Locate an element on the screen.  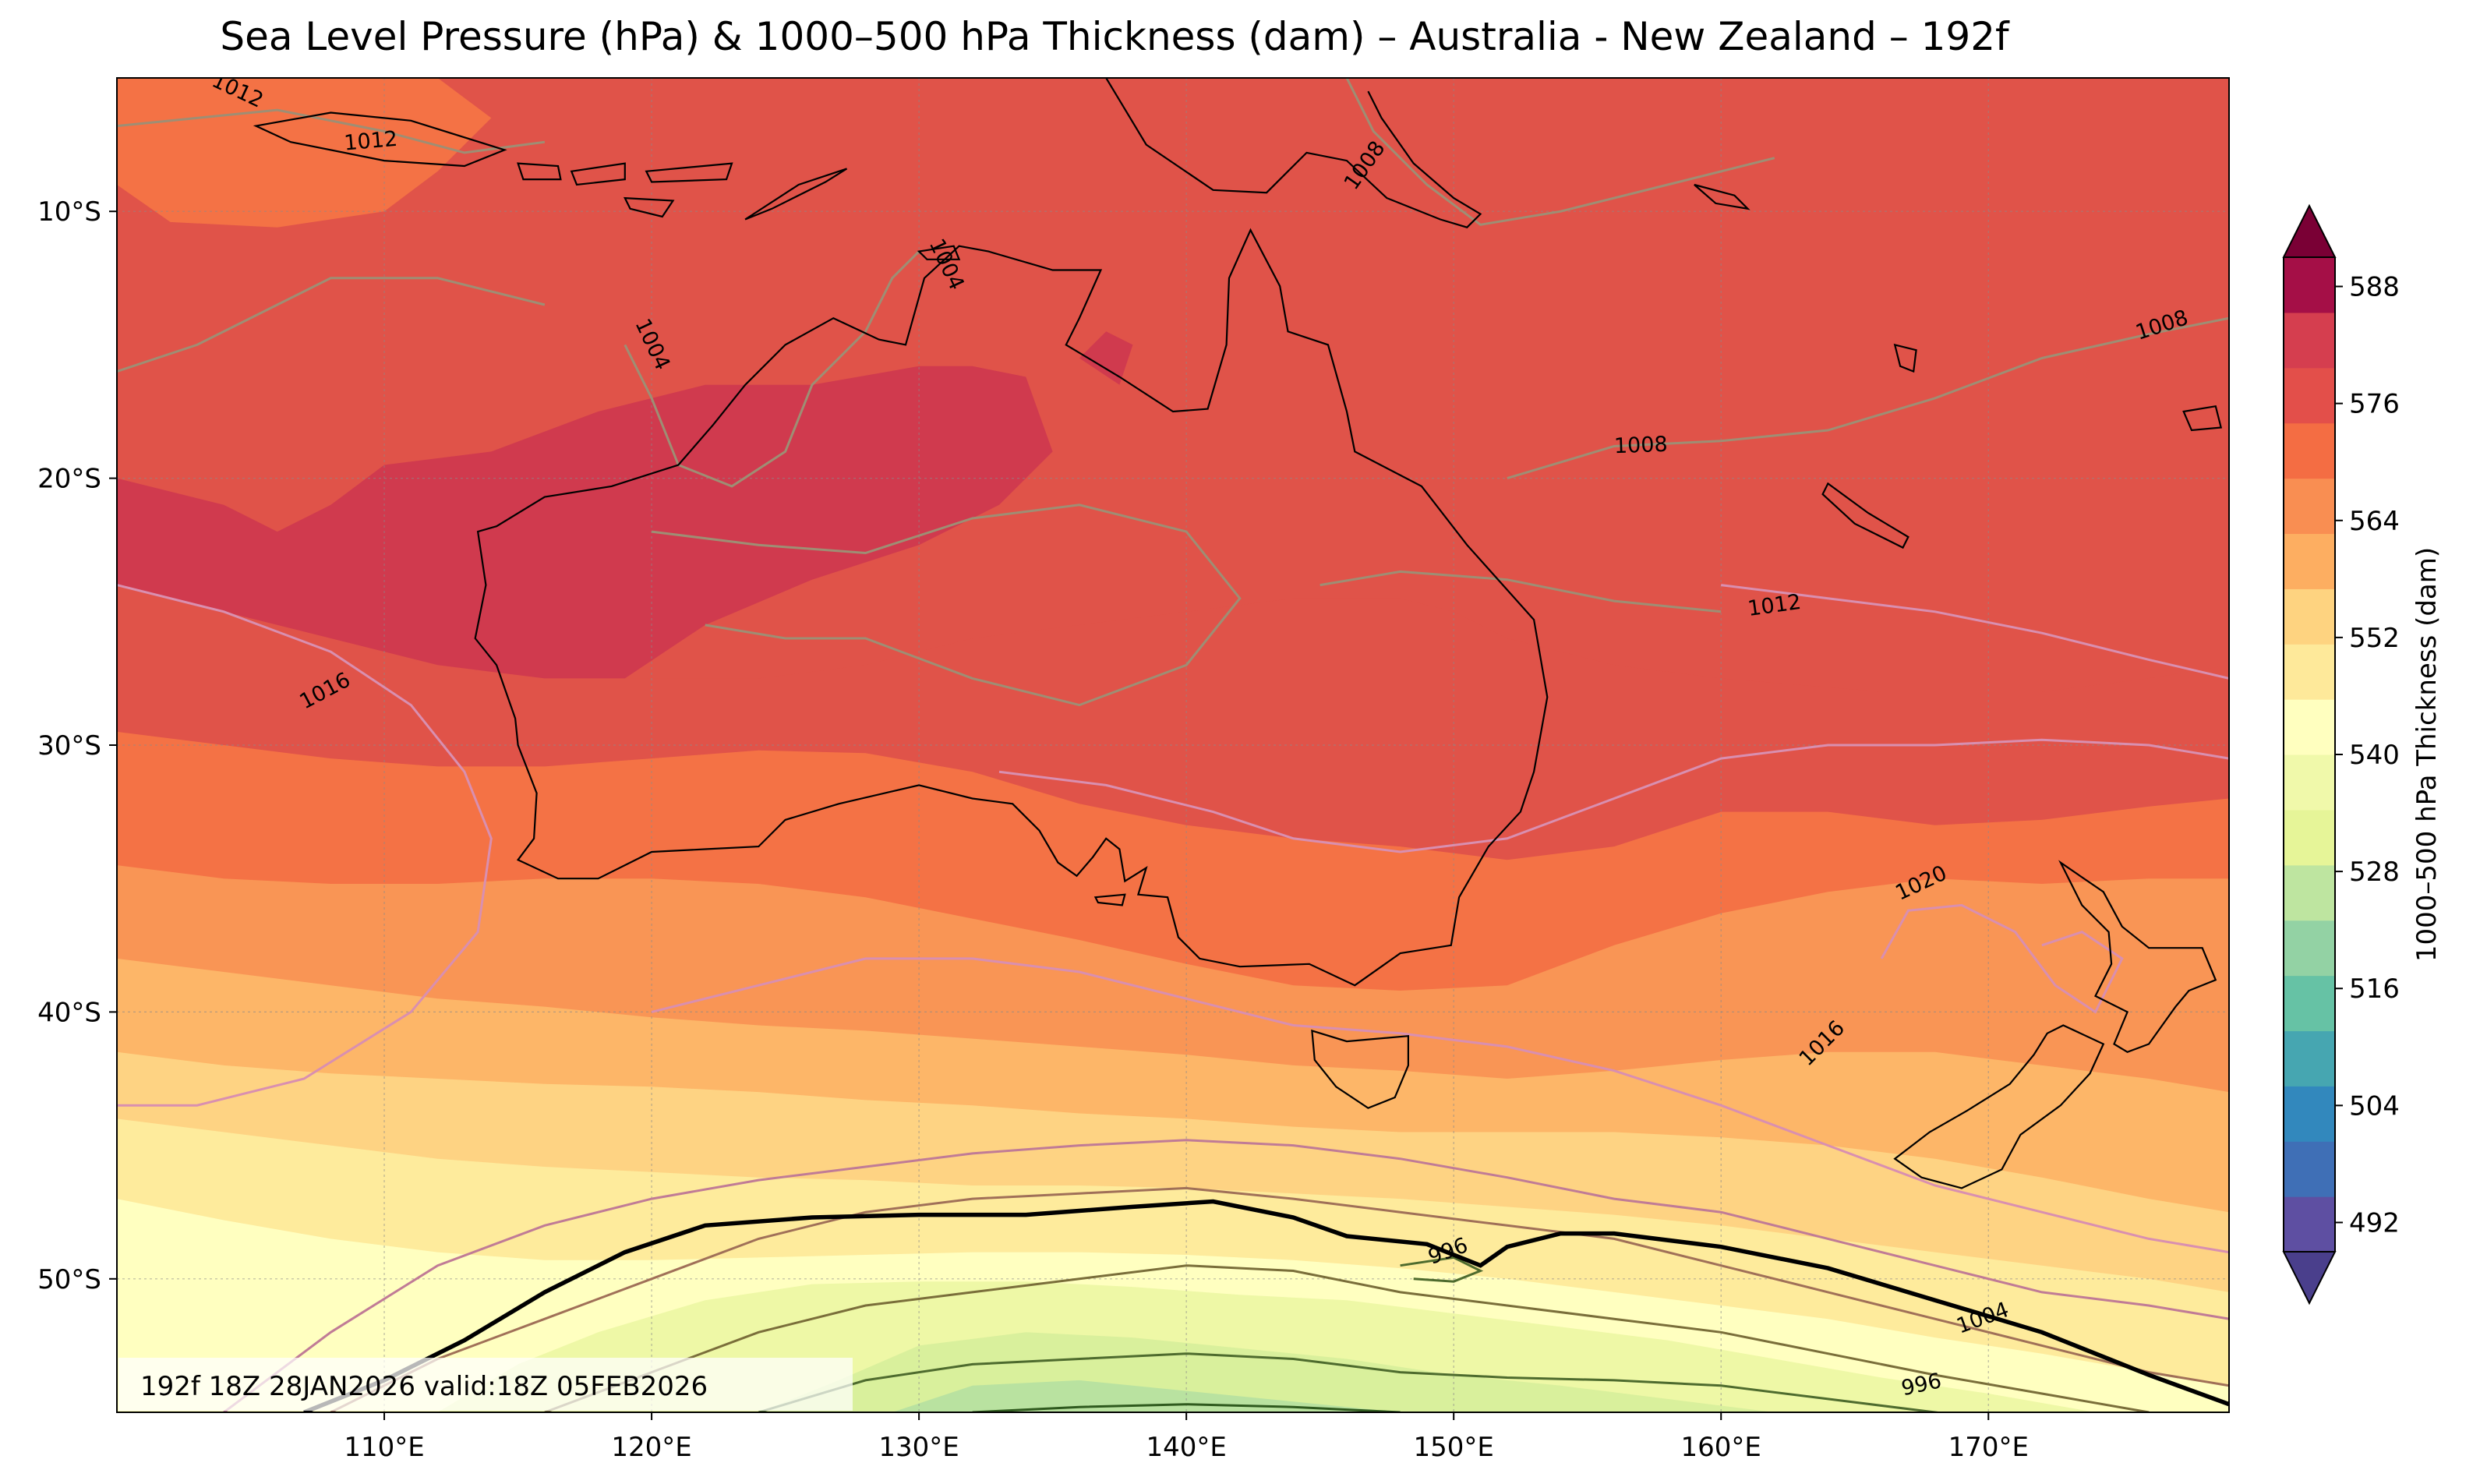
bali-lombok-coastline is located at coordinates (539, 171).